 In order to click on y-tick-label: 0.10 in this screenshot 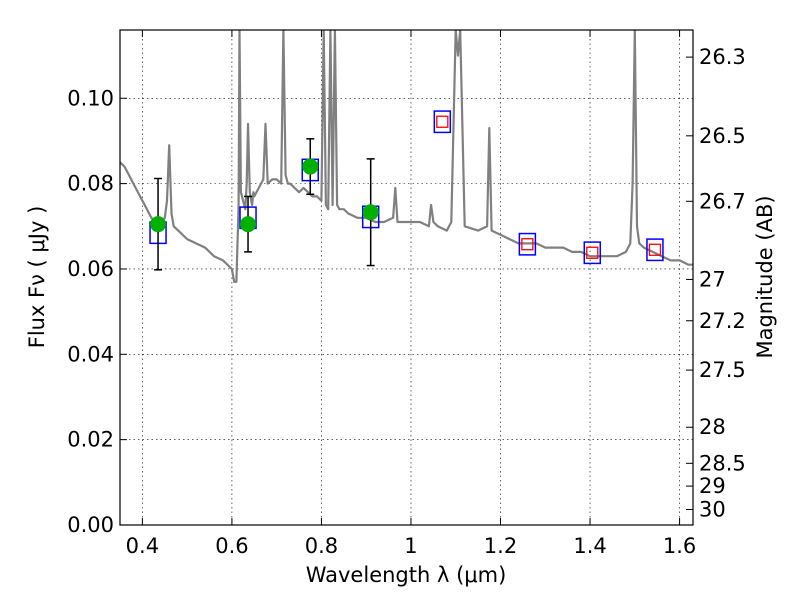, I will do `click(90, 98)`.